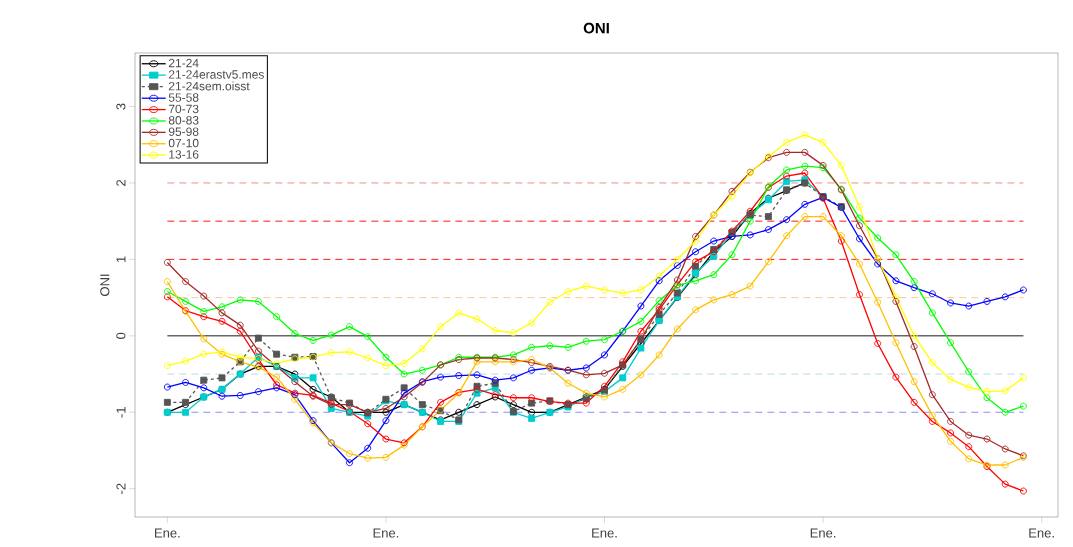 The height and width of the screenshot is (547, 1073). Describe the element at coordinates (121, 412) in the screenshot. I see `y-tick-label: -1` at that location.